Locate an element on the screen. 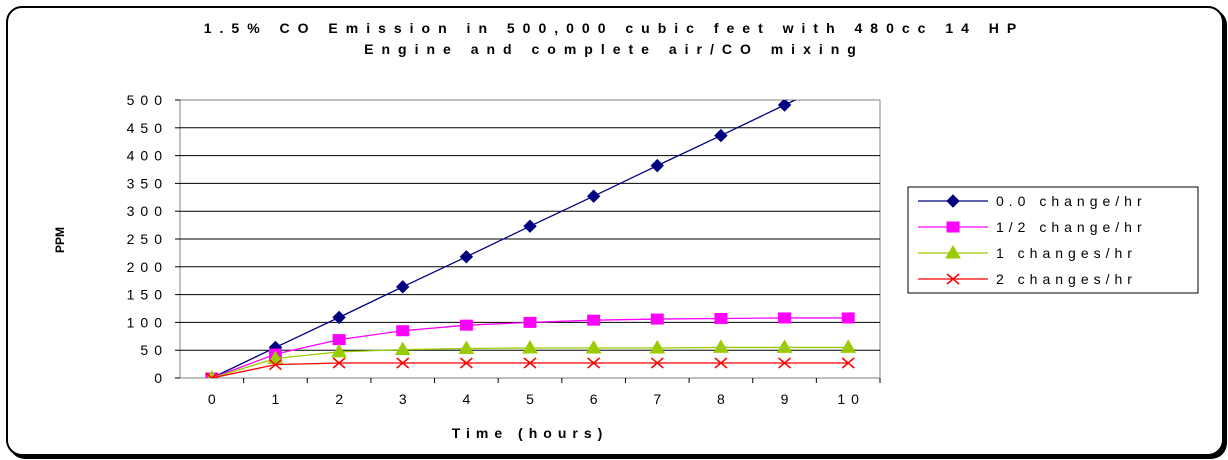 The image size is (1228, 460). y-tick-label: 100 is located at coordinates (147, 322).